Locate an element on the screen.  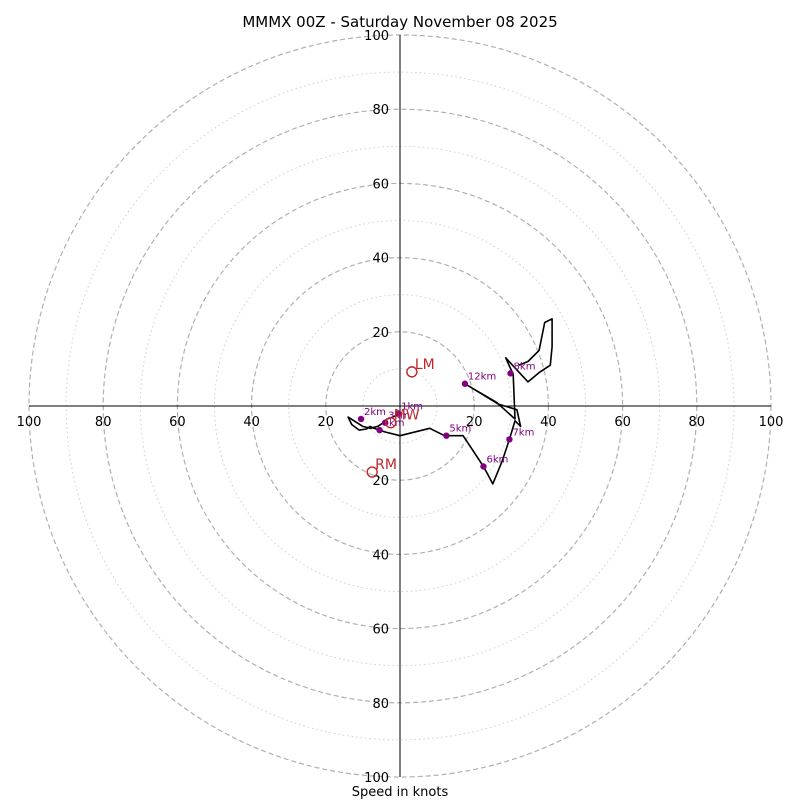
storm-motion-label: RM is located at coordinates (386, 465).